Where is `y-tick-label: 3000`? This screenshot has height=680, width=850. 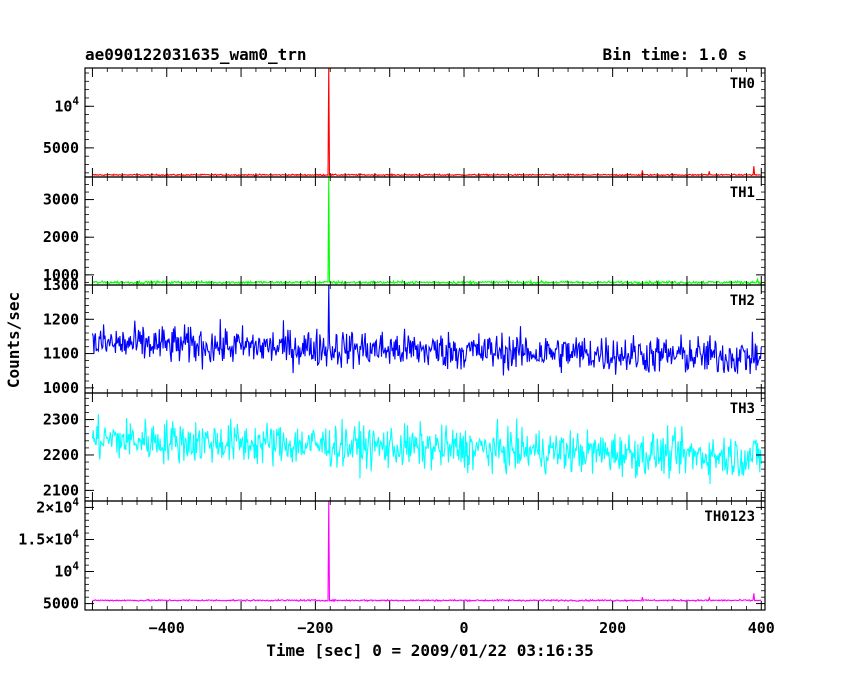 y-tick-label: 3000 is located at coordinates (61, 200).